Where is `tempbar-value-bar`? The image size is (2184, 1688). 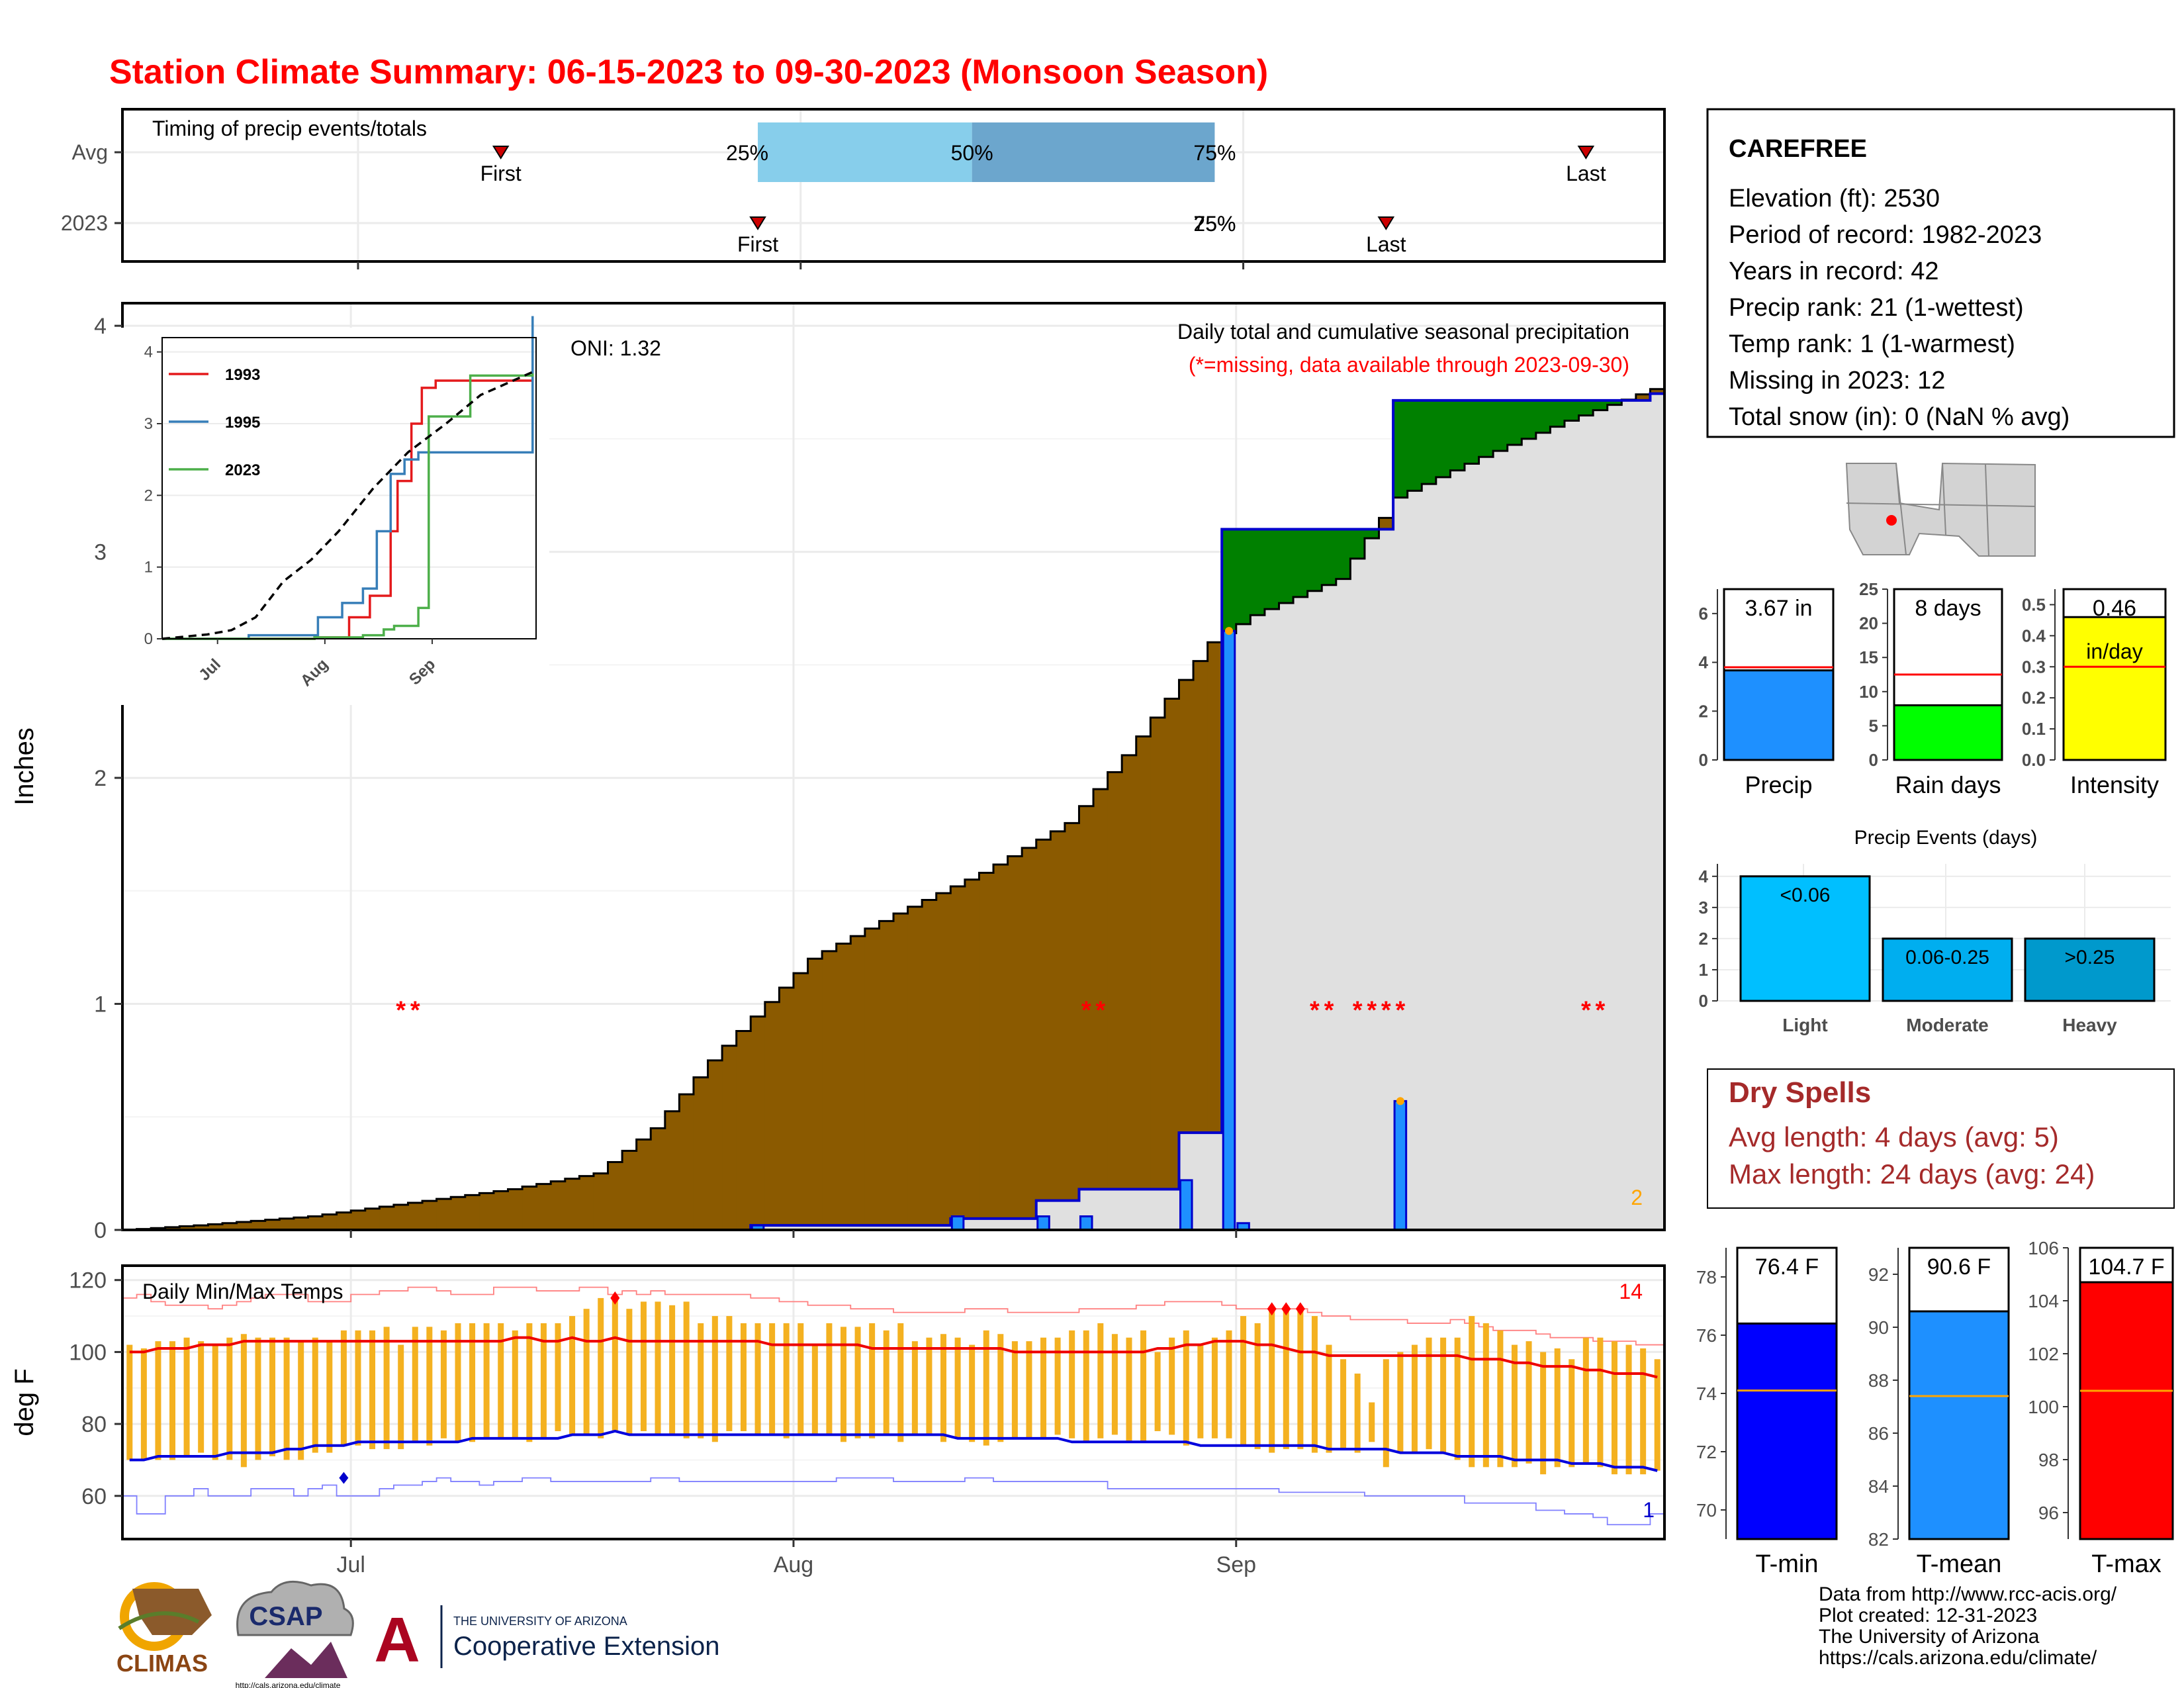 tempbar-value-bar is located at coordinates (1787, 1431).